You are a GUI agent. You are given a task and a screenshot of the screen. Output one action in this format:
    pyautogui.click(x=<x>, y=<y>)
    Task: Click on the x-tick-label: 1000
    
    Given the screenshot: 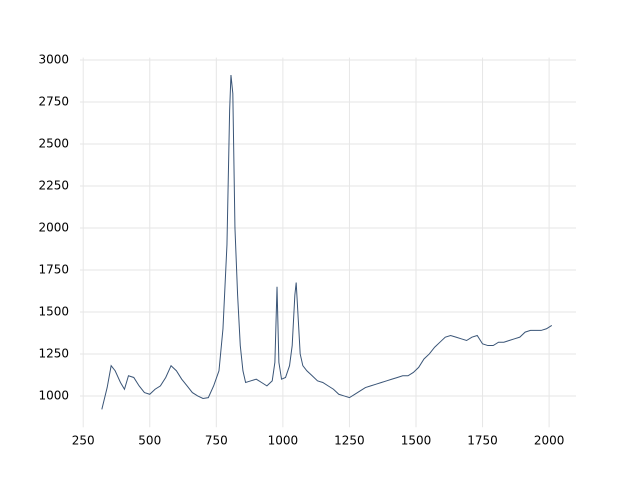 What is the action you would take?
    pyautogui.click(x=283, y=441)
    